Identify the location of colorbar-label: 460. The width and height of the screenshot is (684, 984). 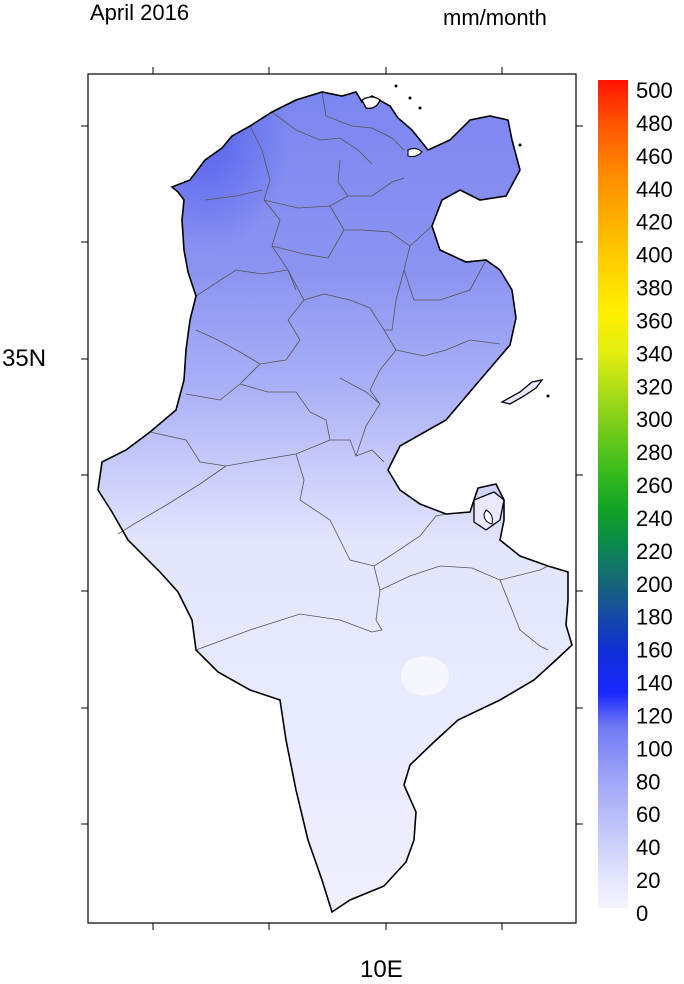
(654, 156).